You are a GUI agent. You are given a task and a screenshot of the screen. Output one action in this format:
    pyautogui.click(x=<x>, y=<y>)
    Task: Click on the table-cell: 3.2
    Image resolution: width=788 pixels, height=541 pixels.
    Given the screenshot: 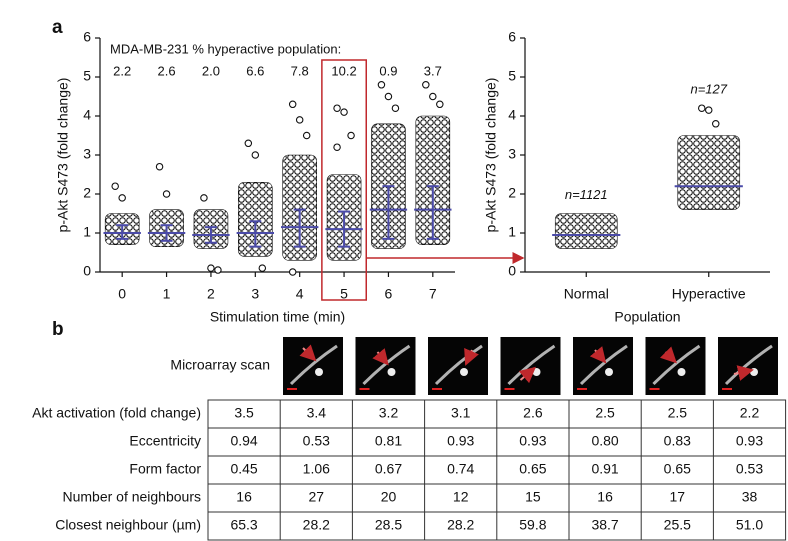 What is the action you would take?
    pyautogui.click(x=389, y=413)
    